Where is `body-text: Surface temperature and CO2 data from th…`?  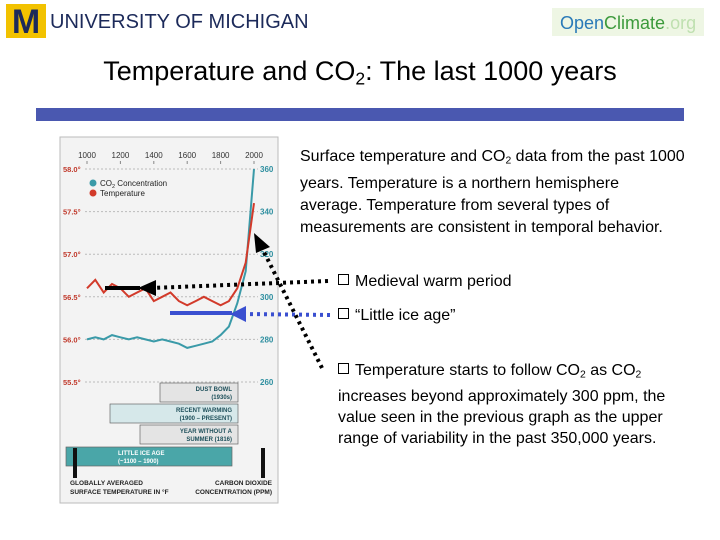 body-text: Surface temperature and CO2 data from th… is located at coordinates (492, 192).